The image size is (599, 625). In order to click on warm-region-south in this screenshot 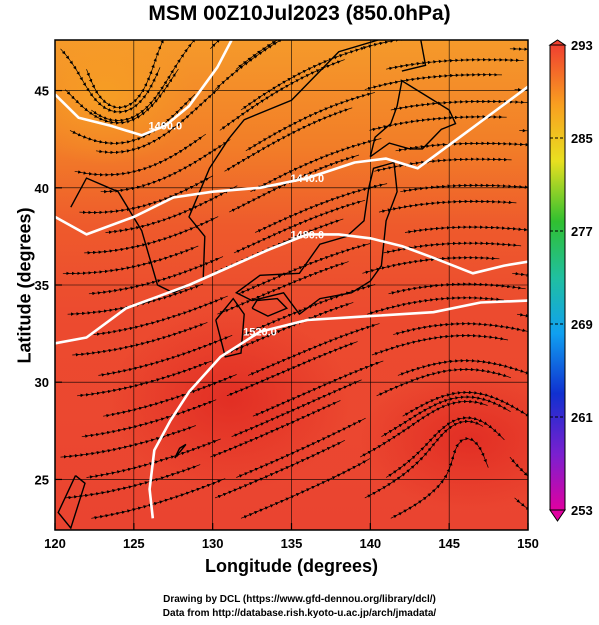, I will do `click(230, 400)`.